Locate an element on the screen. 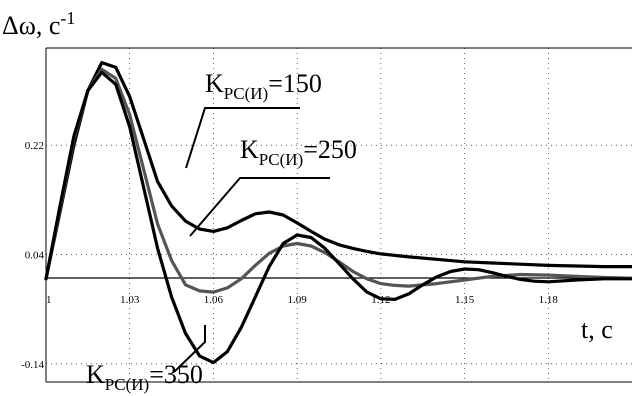 The height and width of the screenshot is (396, 632). y-axis-label-superscript: -1 is located at coordinates (67, 18).